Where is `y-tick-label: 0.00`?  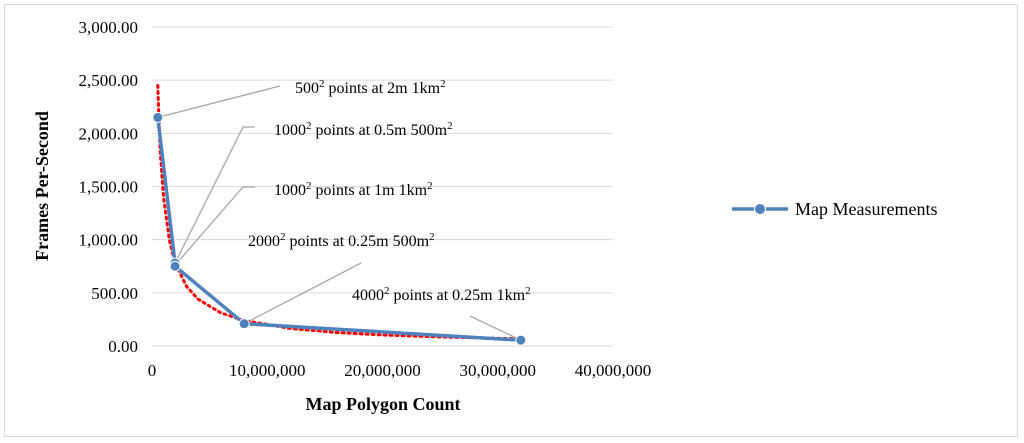 y-tick-label: 0.00 is located at coordinates (123, 346).